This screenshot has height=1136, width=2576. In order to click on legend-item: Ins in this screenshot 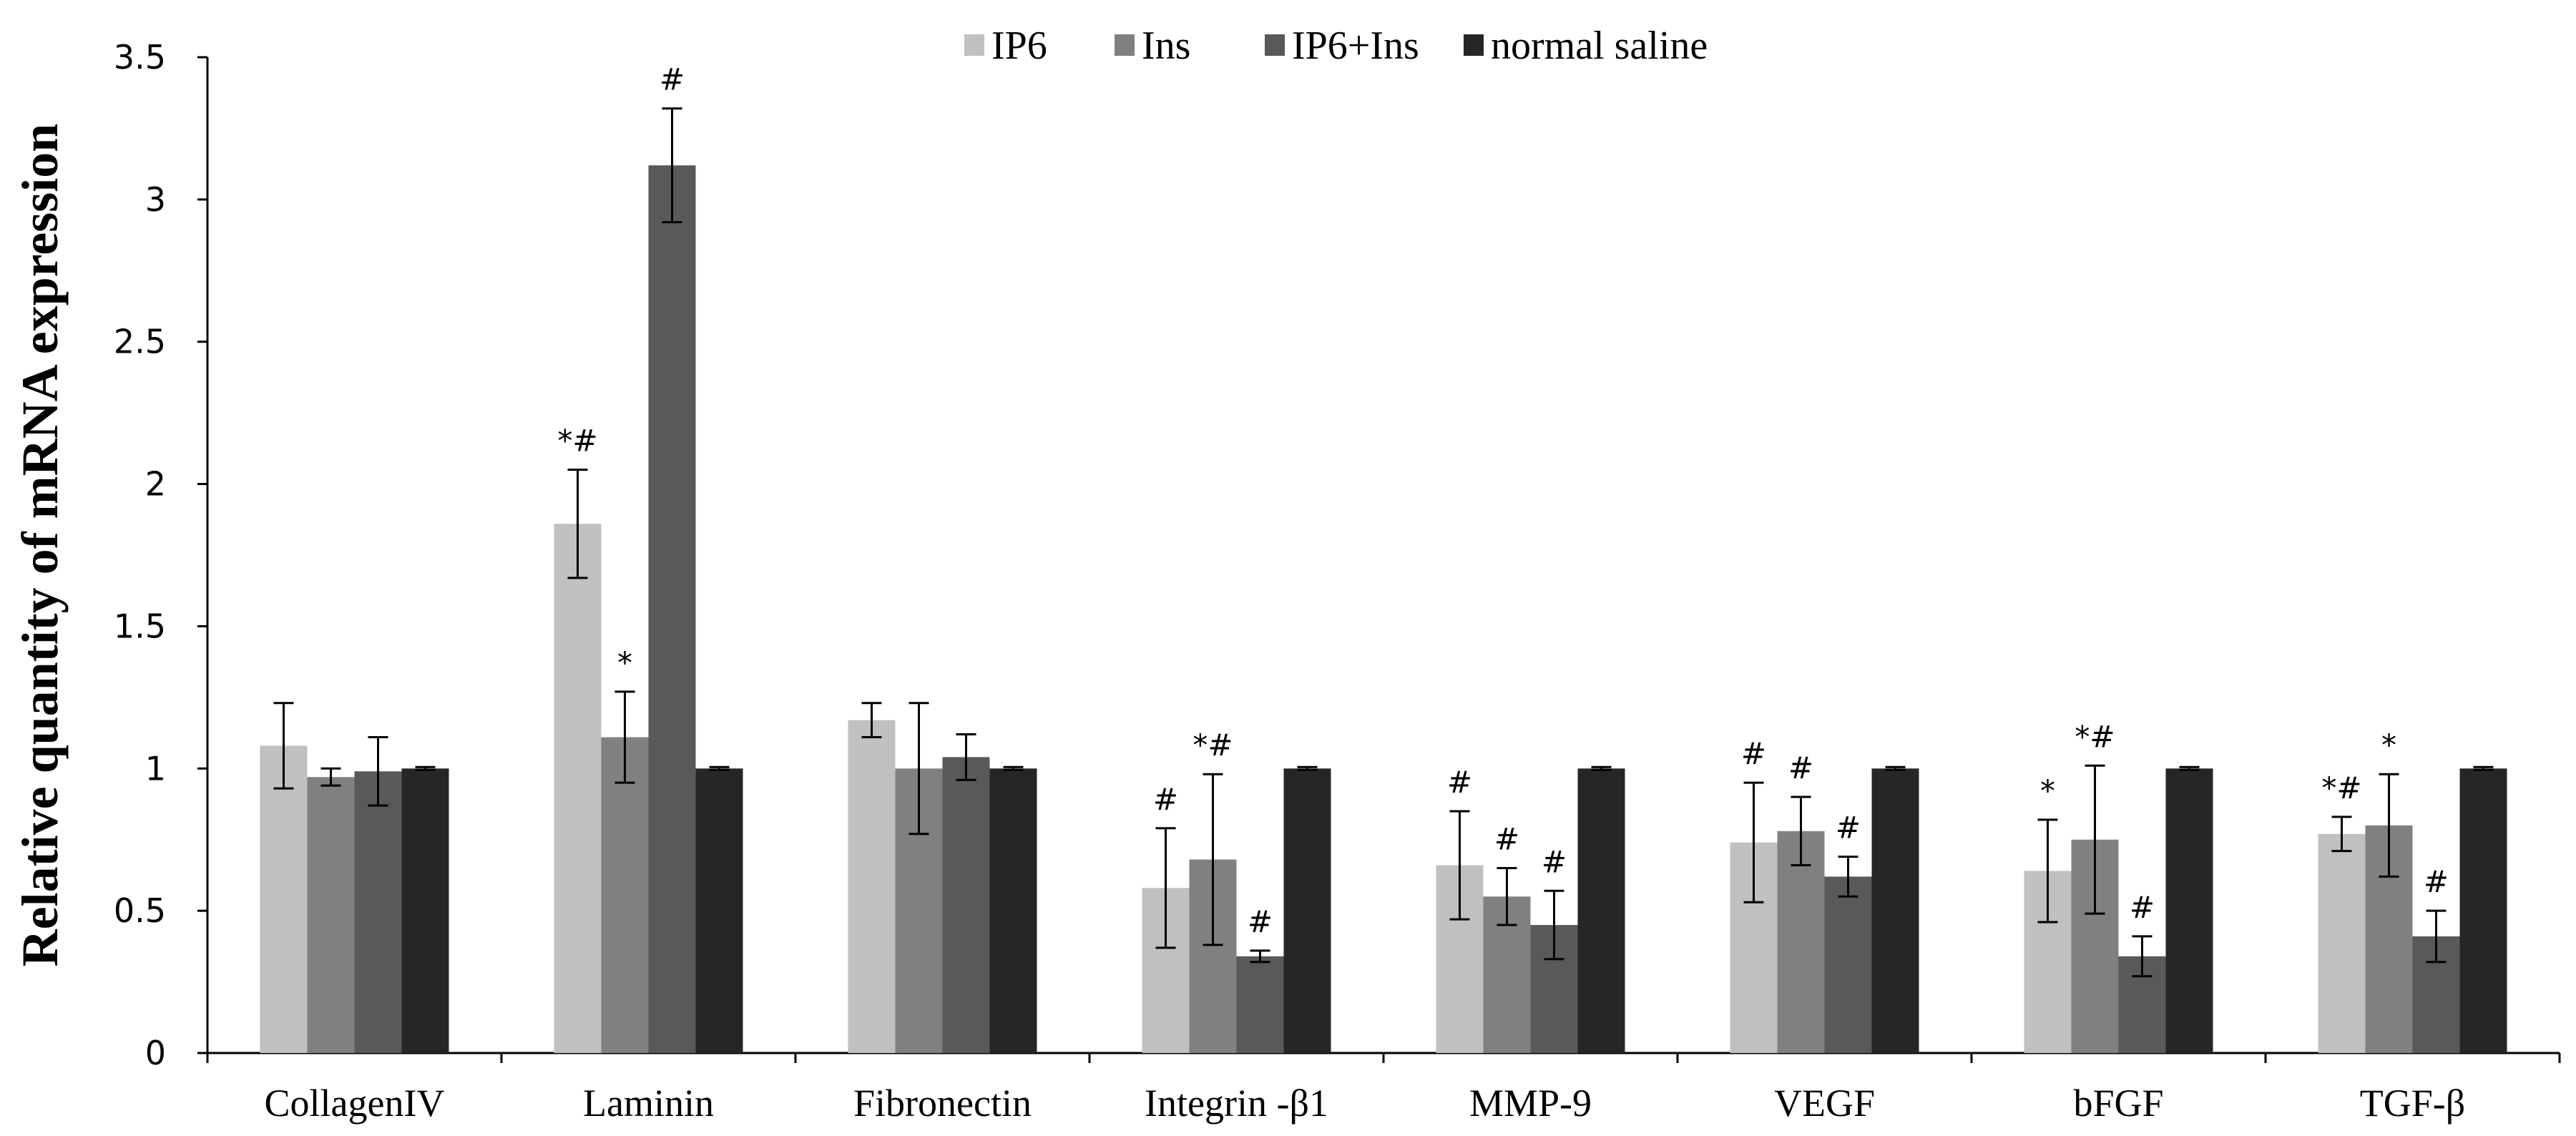, I will do `click(1152, 46)`.